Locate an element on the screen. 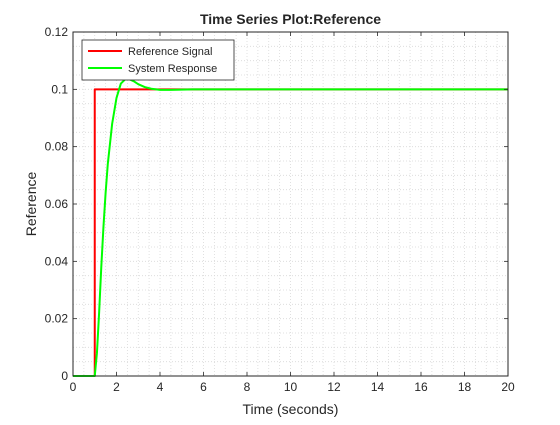  legend-label: Reference Signal is located at coordinates (170, 52).